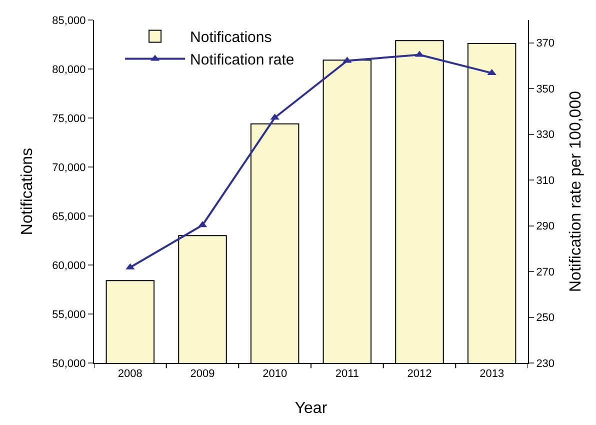  What do you see at coordinates (545, 272) in the screenshot?
I see `y2-tick-label: 270` at bounding box center [545, 272].